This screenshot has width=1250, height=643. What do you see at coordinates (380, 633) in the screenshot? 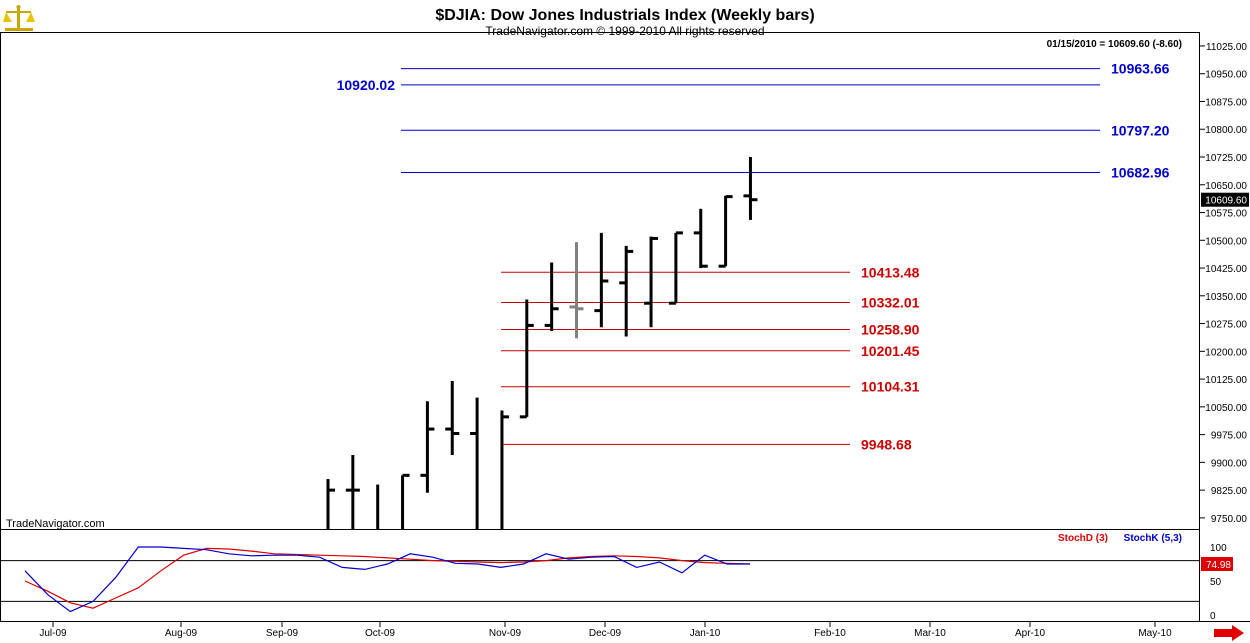
I see `time-axis-tick-label: Oct-09` at bounding box center [380, 633].